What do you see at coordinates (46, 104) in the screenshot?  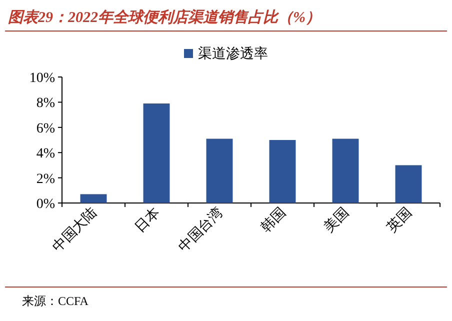 I see `y-tick-label: 8%` at bounding box center [46, 104].